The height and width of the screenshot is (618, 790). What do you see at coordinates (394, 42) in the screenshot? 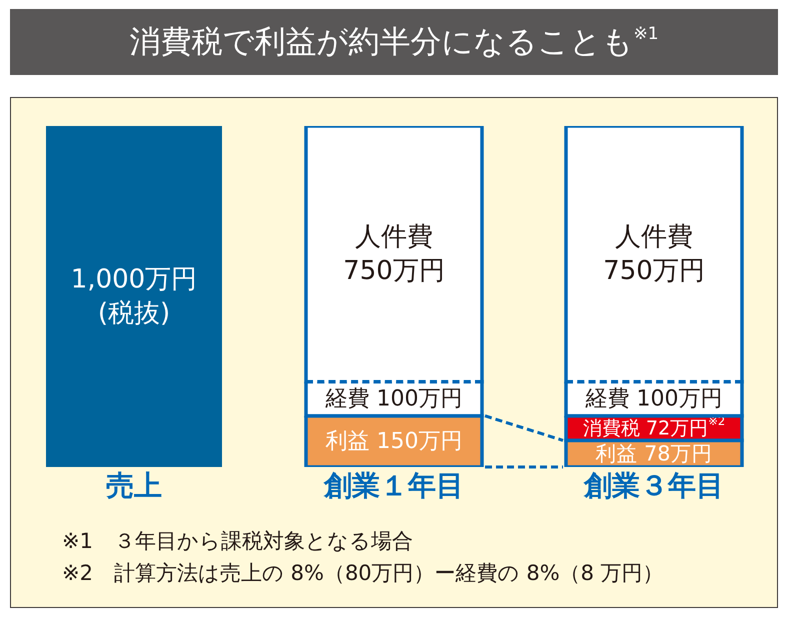
I see `chart-title: 消費税で利益が約半分になることも$^{※1}$` at bounding box center [394, 42].